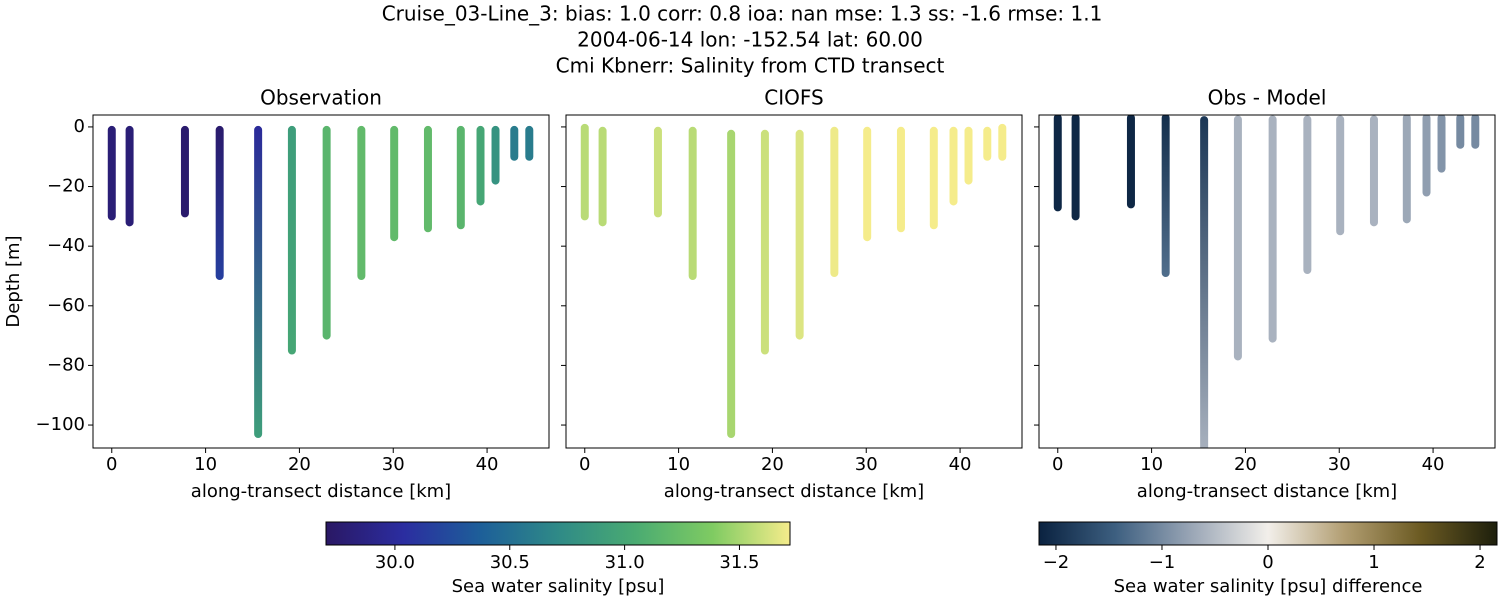  I want to click on colorbar-tick-label: 31.5, so click(739, 562).